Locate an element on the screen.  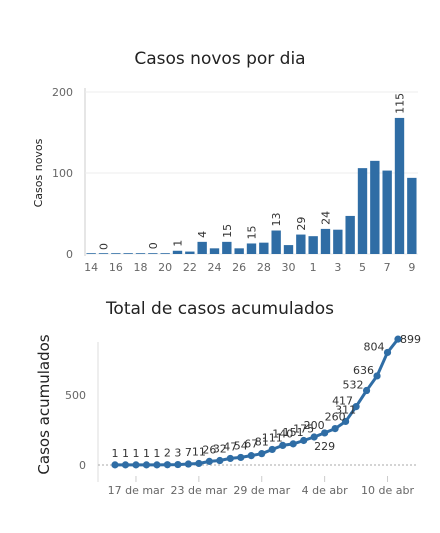
bar-chart-title: Casos novos por dia is located at coordinates (219, 59).